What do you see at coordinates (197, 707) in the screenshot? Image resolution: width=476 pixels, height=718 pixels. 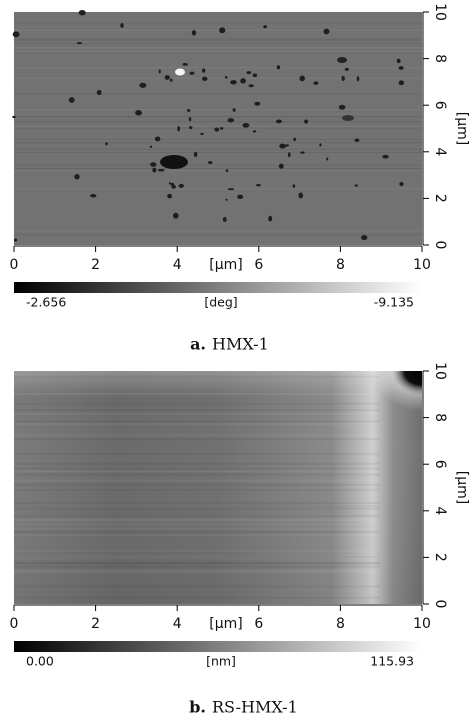 I see `caption-label: b.` at bounding box center [197, 707].